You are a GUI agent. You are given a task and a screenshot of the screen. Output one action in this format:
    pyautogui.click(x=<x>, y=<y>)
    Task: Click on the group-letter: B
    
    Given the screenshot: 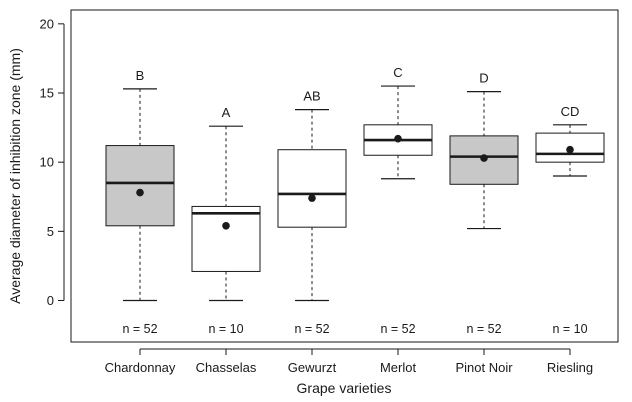 What is the action you would take?
    pyautogui.click(x=140, y=75)
    